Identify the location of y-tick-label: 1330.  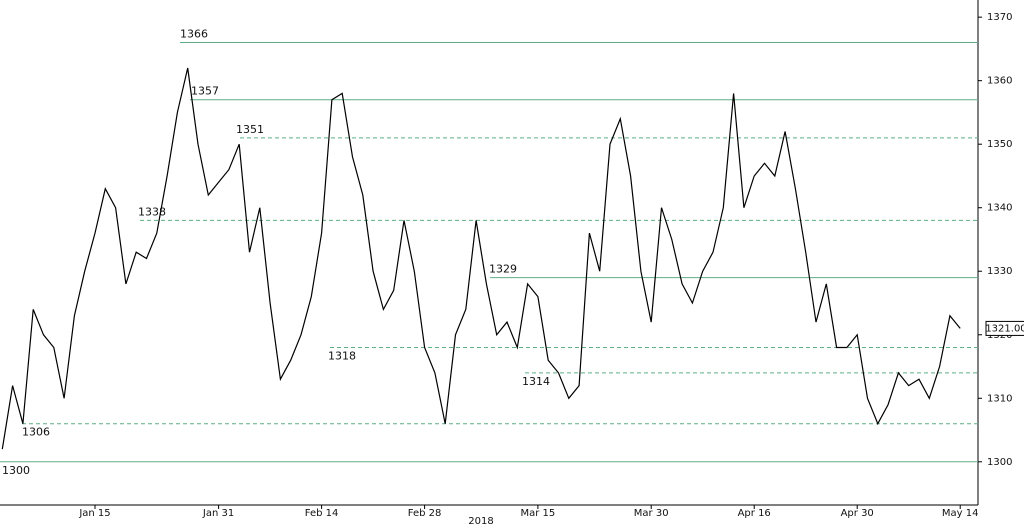
(999, 271).